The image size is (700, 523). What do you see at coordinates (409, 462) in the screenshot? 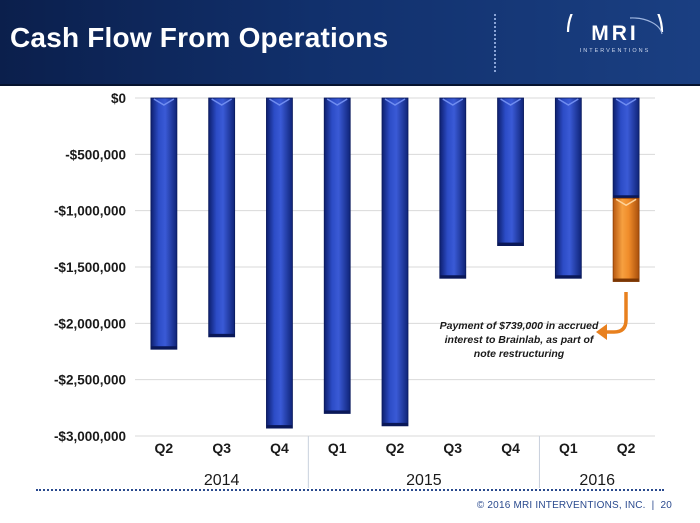
I see `year-groups: 2014 2015 2016` at bounding box center [409, 462].